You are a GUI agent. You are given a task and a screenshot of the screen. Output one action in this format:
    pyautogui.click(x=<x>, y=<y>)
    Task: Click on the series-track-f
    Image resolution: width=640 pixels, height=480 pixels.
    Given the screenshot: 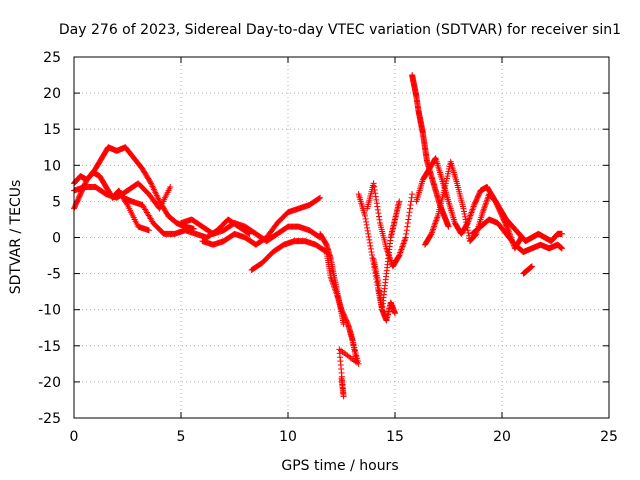 What is the action you would take?
    pyautogui.click(x=261, y=221)
    